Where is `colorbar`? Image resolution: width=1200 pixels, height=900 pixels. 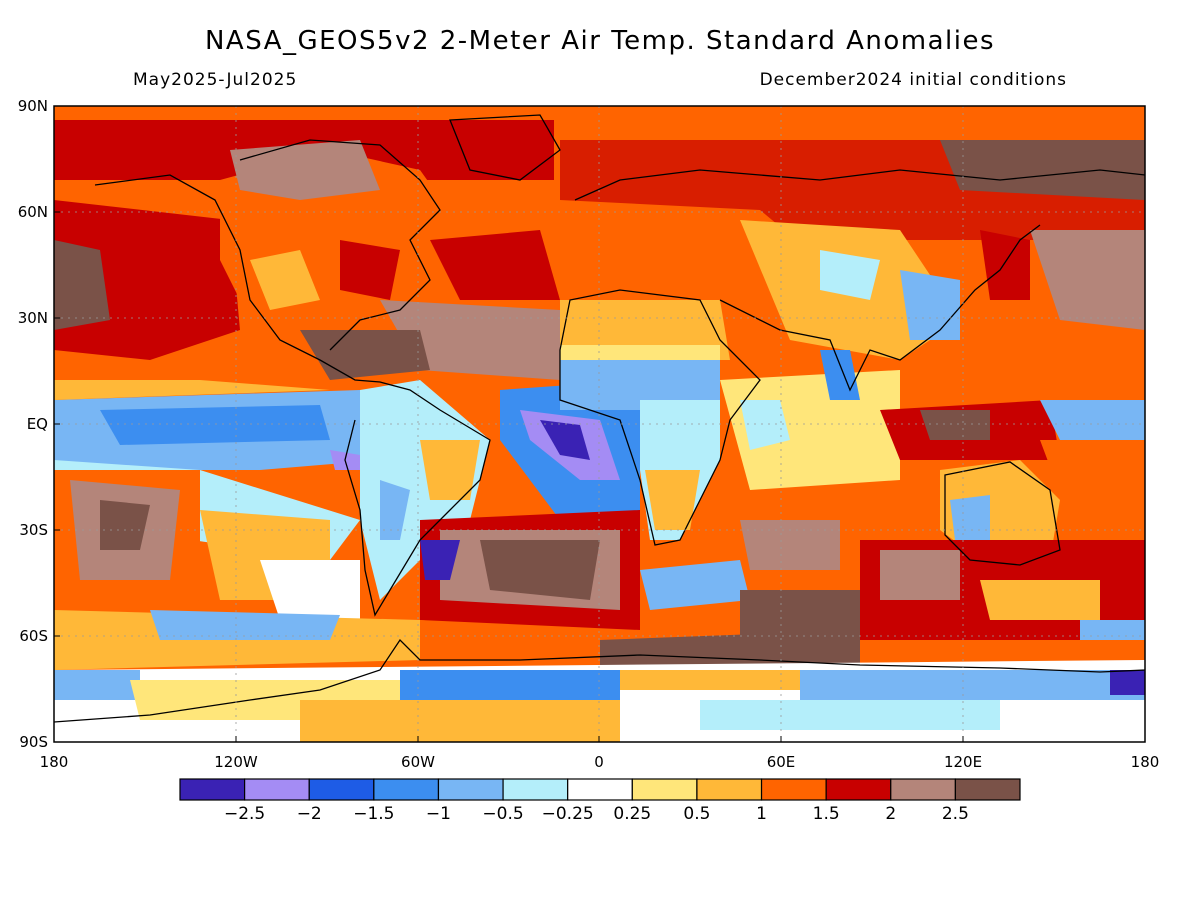 colorbar is located at coordinates (600, 789).